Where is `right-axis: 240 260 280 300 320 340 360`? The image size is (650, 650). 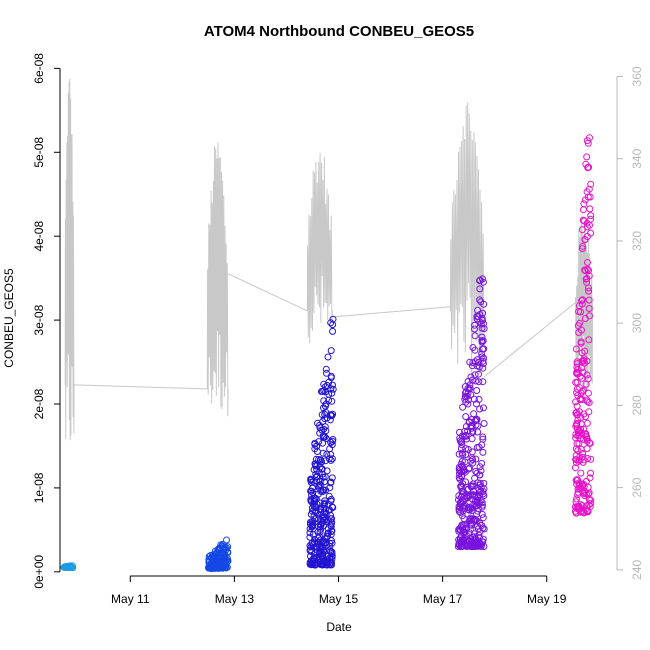
right-axis: 240 260 280 300 320 340 360 is located at coordinates (630, 323).